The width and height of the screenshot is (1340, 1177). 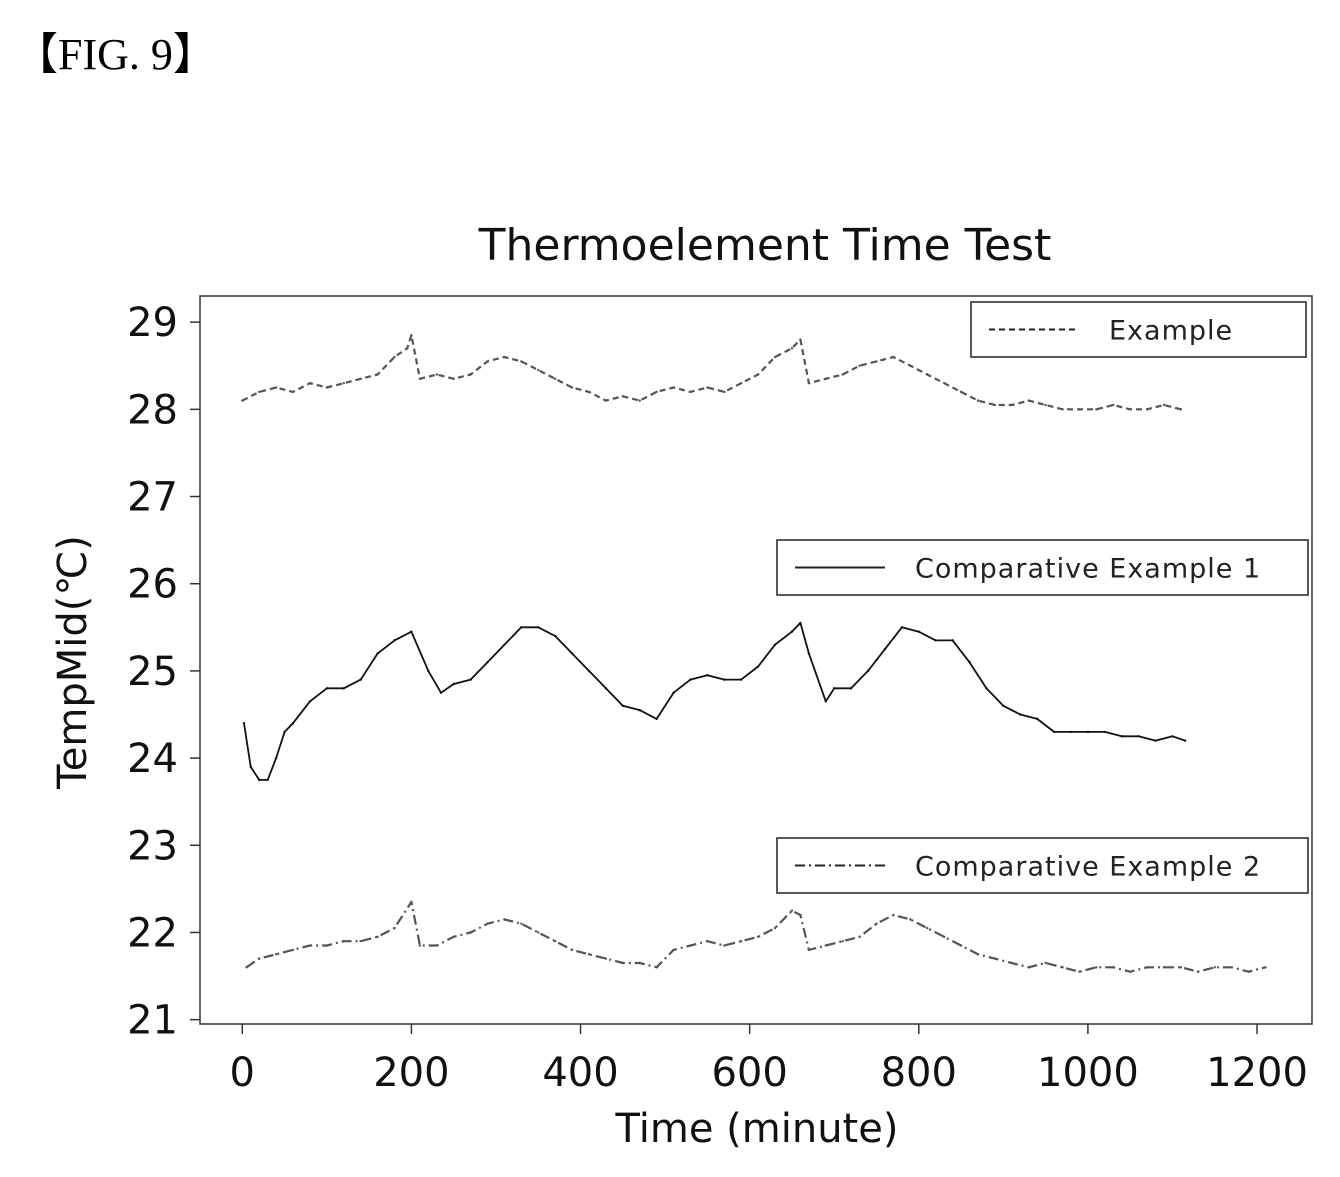 I want to click on x-tick-label: 800, so click(x=919, y=1073).